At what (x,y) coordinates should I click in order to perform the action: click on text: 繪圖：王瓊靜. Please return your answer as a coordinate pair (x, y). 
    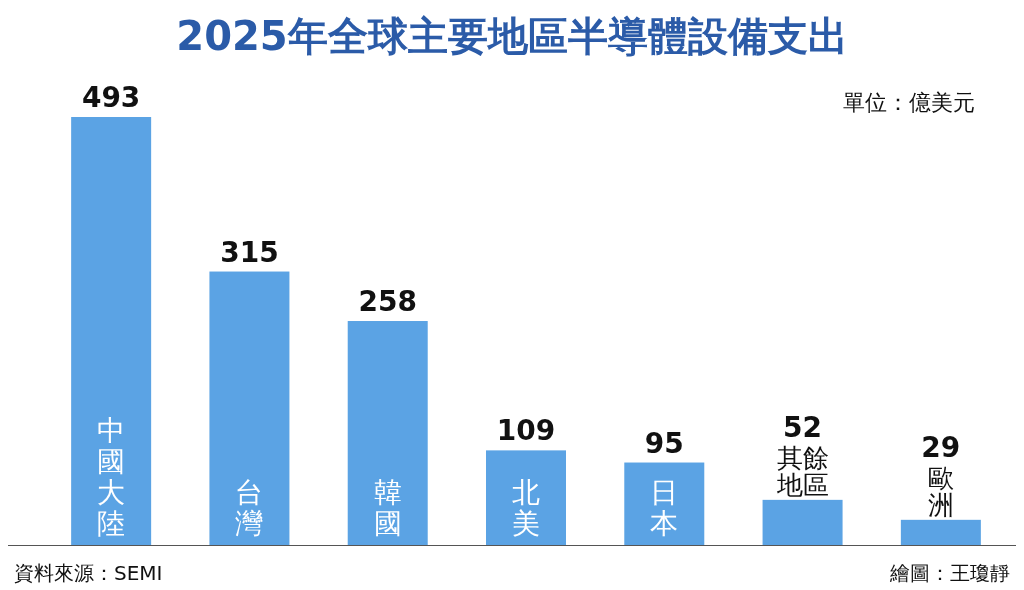
    Looking at the image, I should click on (949, 573).